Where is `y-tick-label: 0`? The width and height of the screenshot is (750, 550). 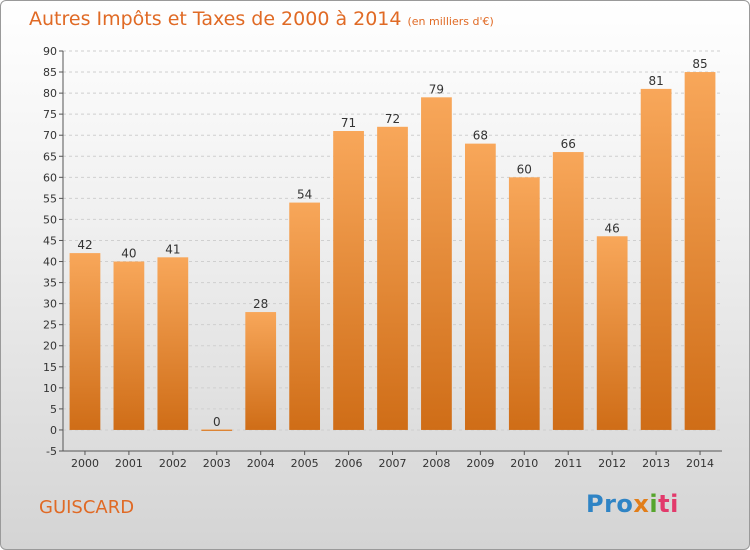
y-tick-label: 0 is located at coordinates (53, 430).